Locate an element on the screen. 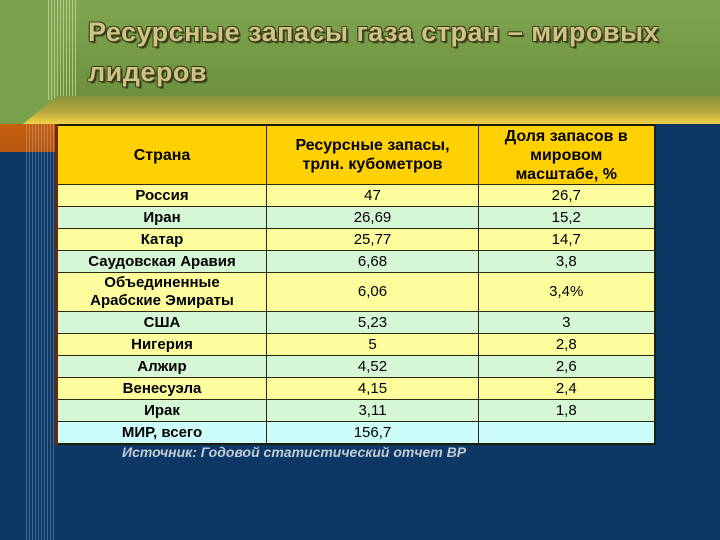 This screenshot has width=720, height=540. header-country-line: Страна is located at coordinates (162, 155).